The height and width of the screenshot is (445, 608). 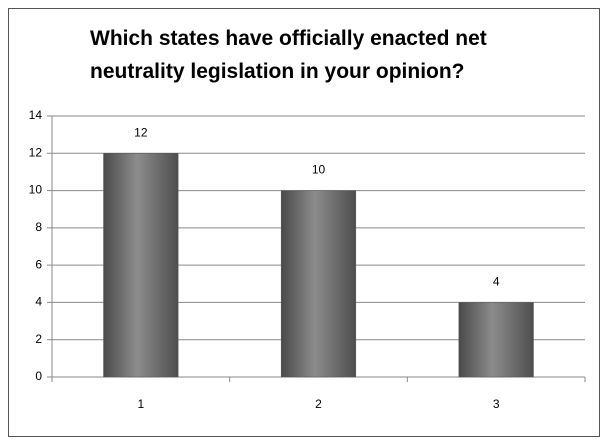 I want to click on x-tick-label: 2, so click(x=318, y=404).